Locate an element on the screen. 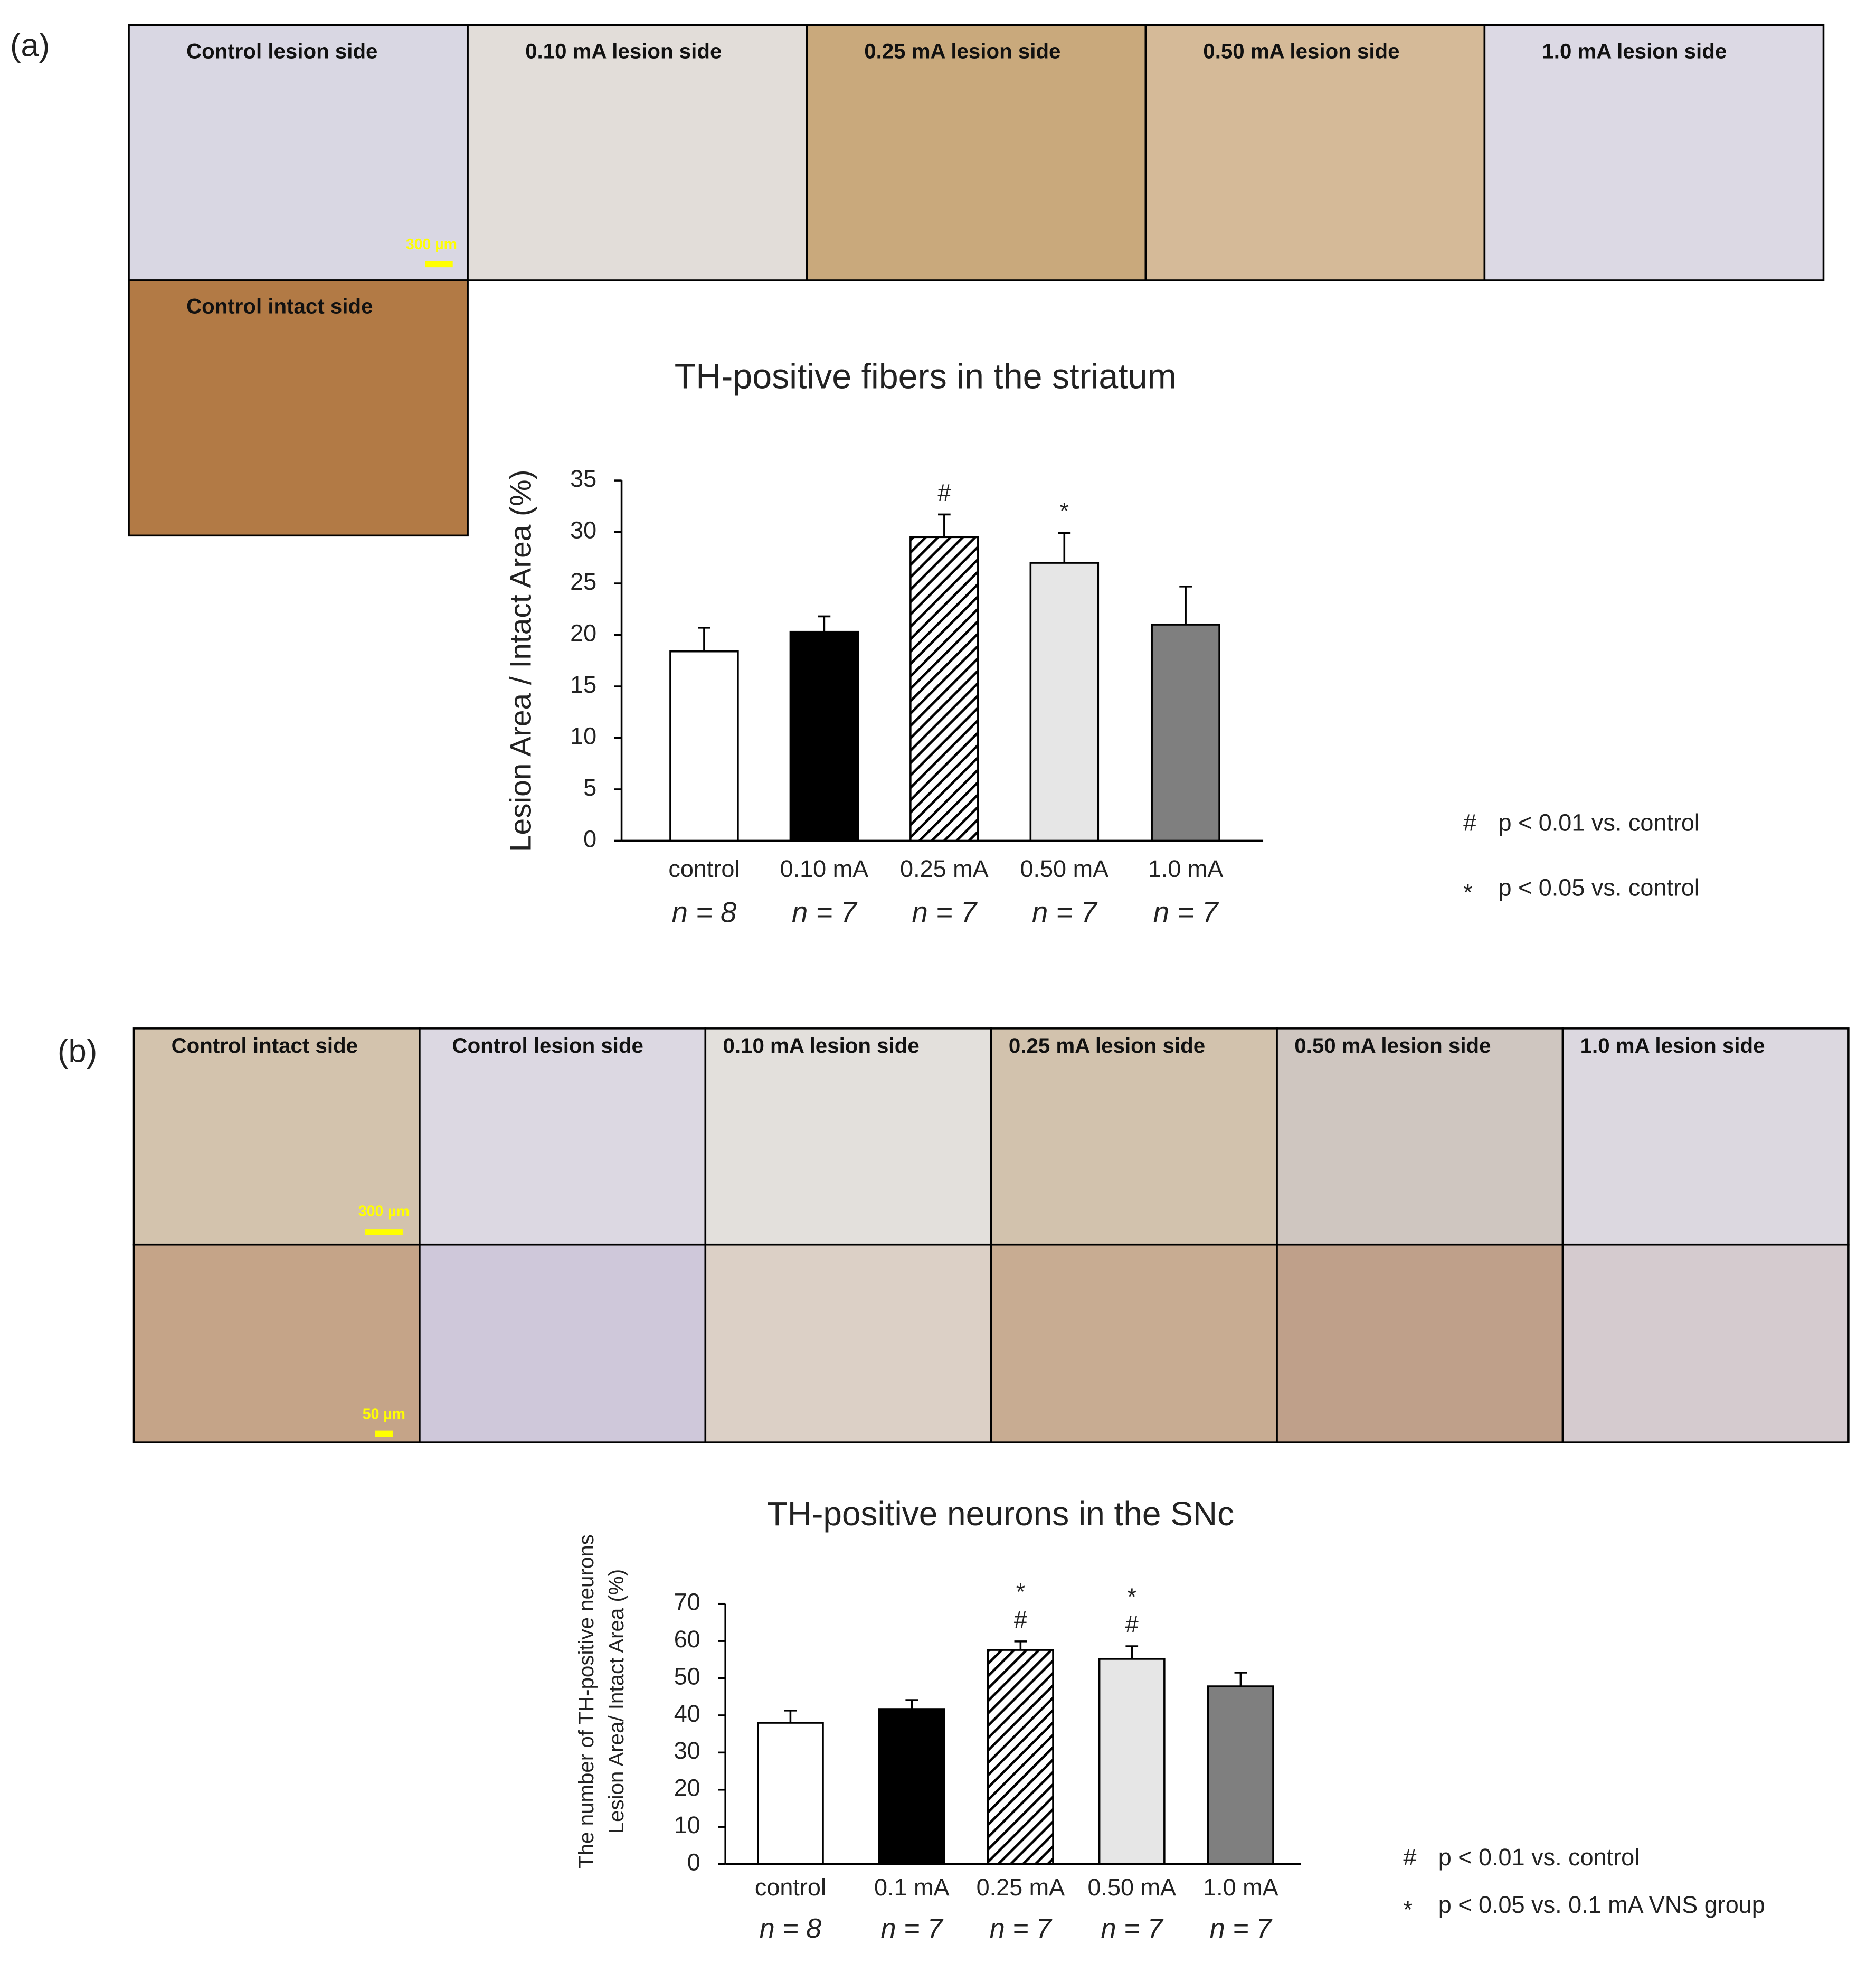 The height and width of the screenshot is (1963, 1876). chart-title: TH-positive fibers in the striatum is located at coordinates (926, 377).